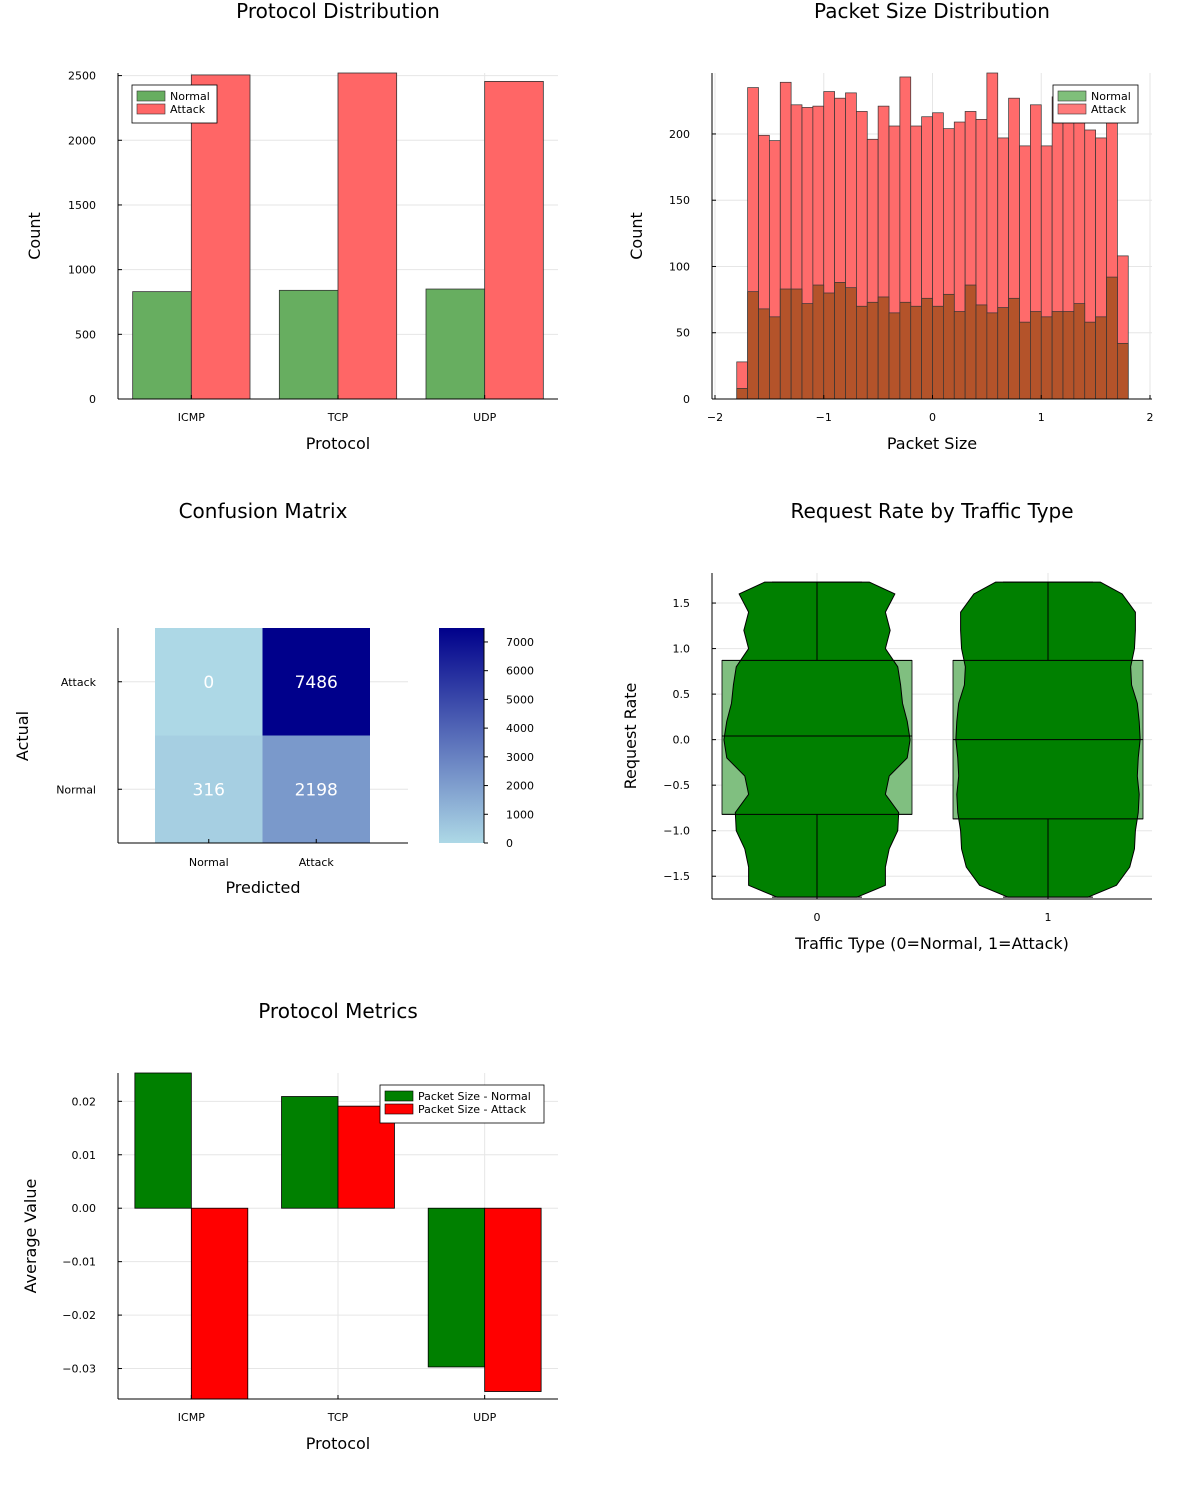 This screenshot has height=1500, width=1200. I want to click on cell-value: 2198, so click(316, 790).